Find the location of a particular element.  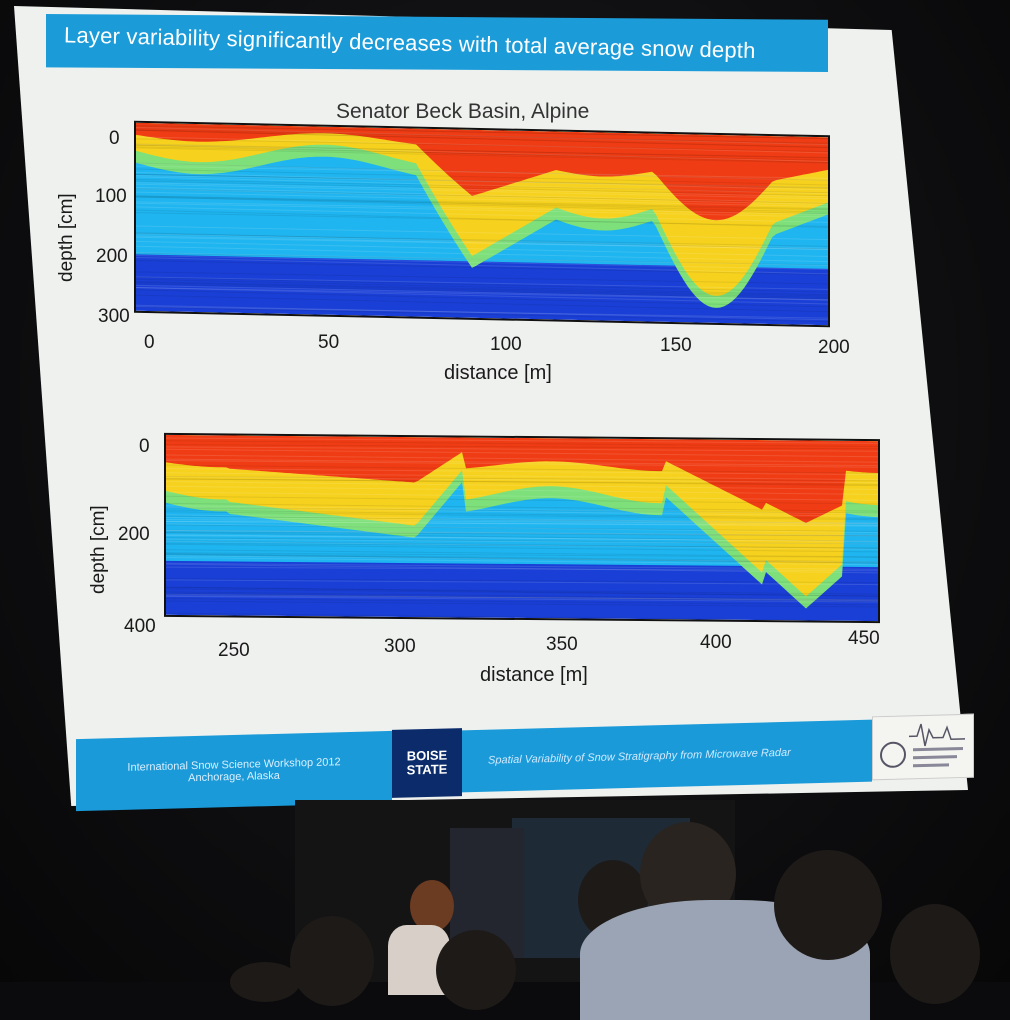

top-x-axis-label: distance [m] is located at coordinates (498, 373).